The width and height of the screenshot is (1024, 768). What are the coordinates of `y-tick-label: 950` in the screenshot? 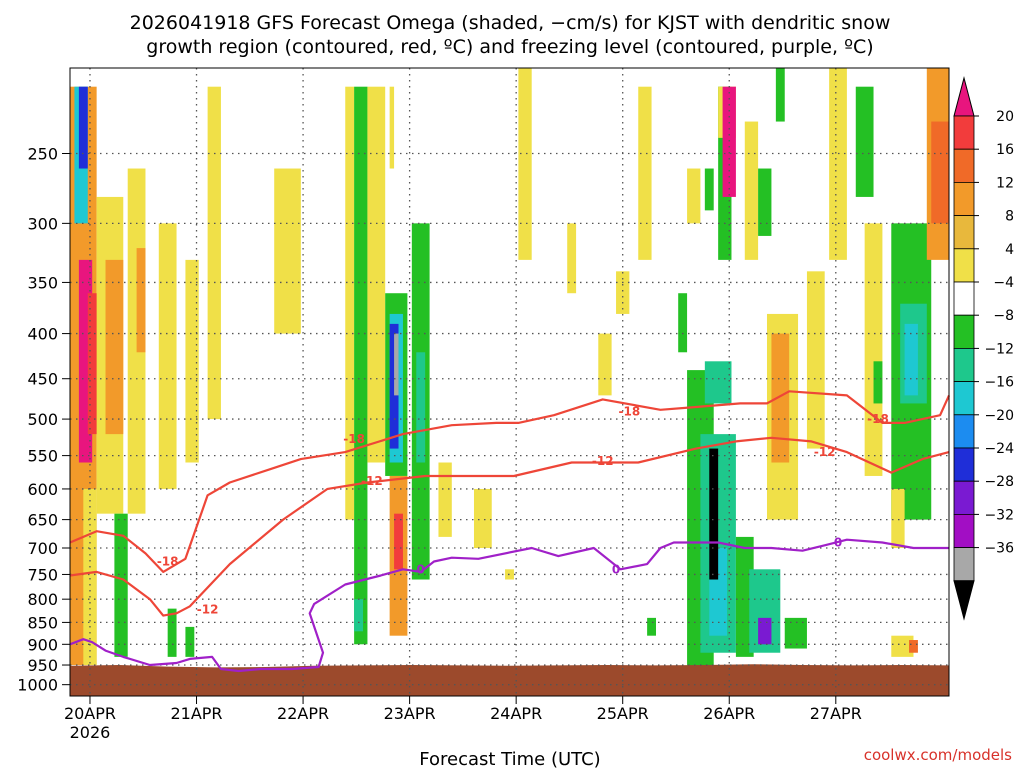 It's located at (42, 665).